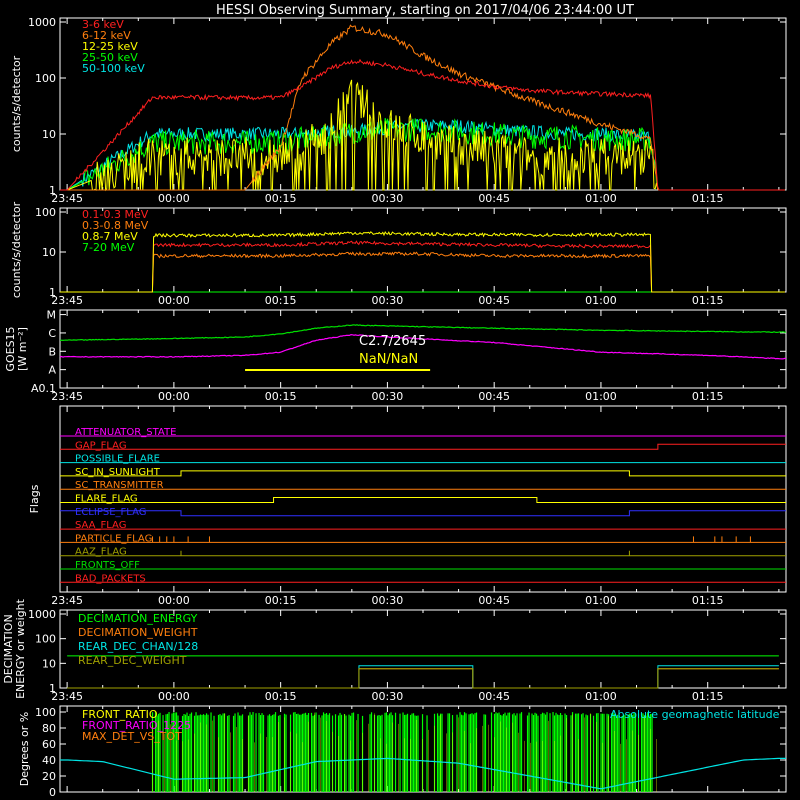 This screenshot has width=800, height=800. What do you see at coordinates (110, 578) in the screenshot?
I see `flag-label: BAD_PACKETS` at bounding box center [110, 578].